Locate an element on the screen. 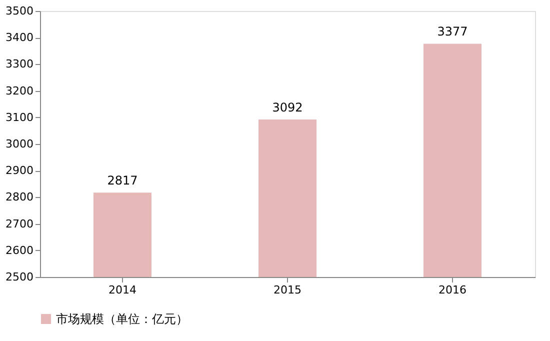  y-tick-label: 3300 is located at coordinates (20, 64).